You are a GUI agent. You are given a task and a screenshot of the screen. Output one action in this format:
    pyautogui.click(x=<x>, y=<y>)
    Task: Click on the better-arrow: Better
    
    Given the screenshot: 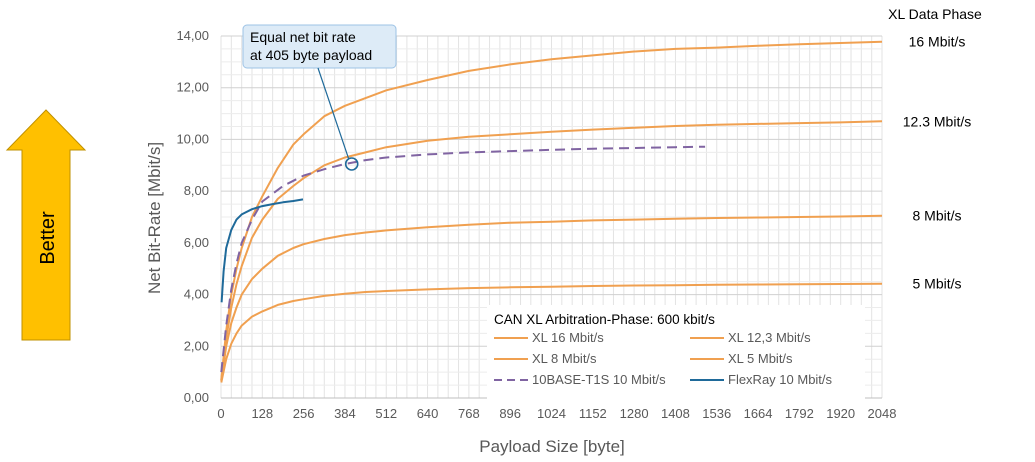 What is the action you would take?
    pyautogui.click(x=46, y=225)
    